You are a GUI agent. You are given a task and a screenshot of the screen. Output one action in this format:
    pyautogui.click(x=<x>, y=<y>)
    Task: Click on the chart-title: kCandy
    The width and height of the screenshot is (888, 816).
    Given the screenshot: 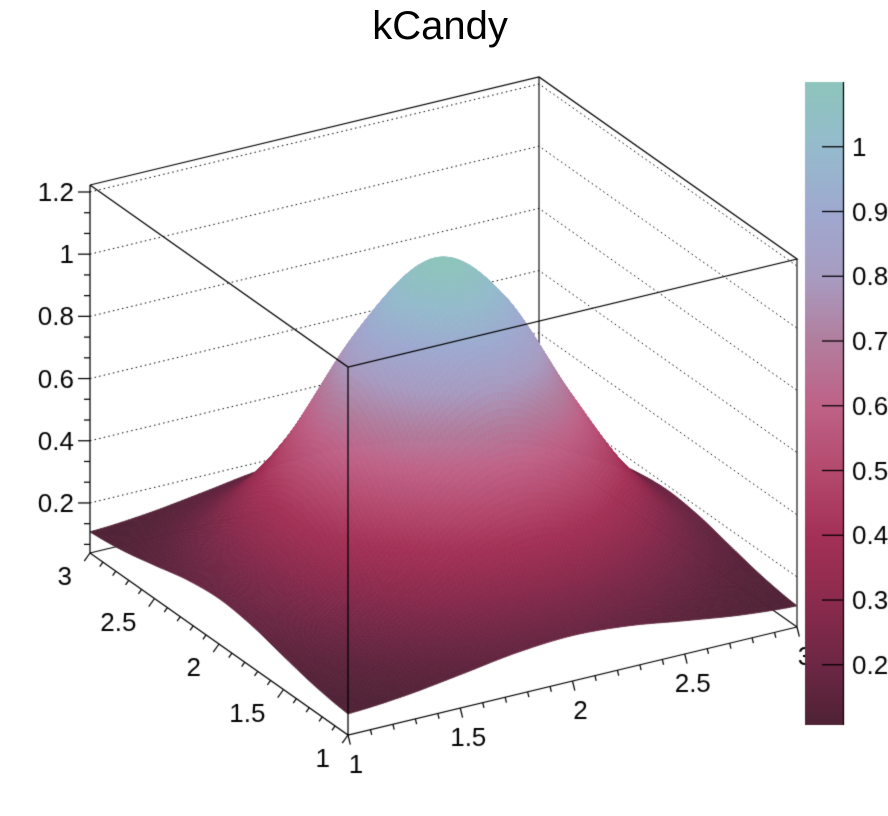 What is the action you would take?
    pyautogui.click(x=440, y=26)
    